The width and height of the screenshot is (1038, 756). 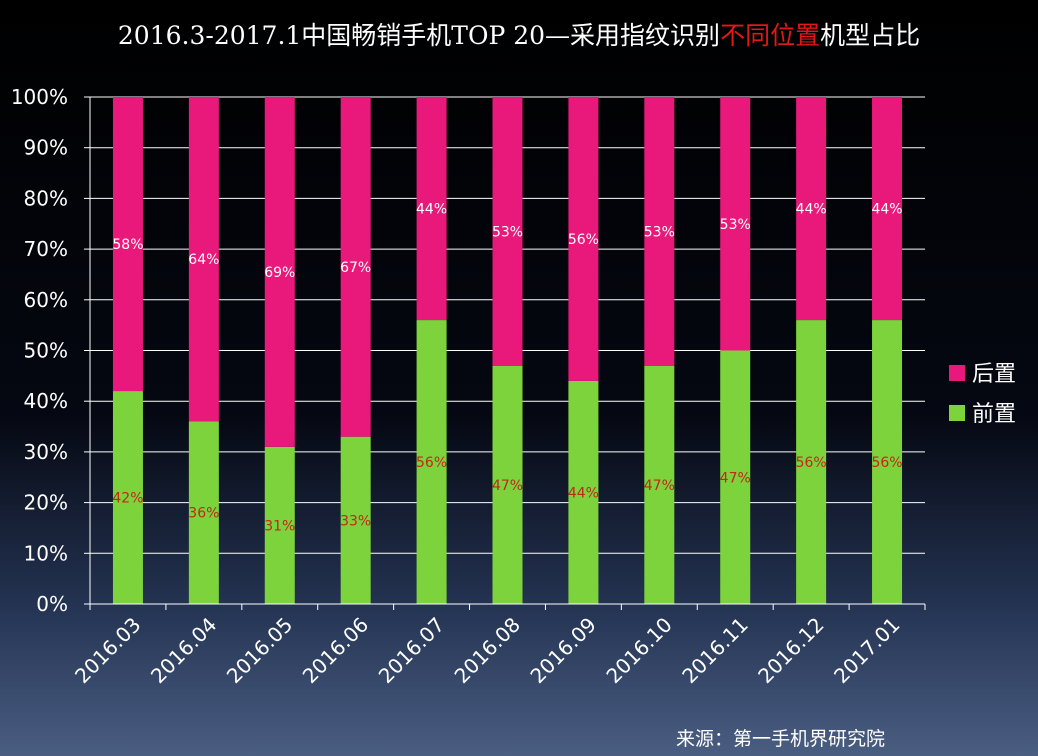 I want to click on y-axis-ticks: 0% 10% 20% 30% 40% 50% 60% 70% 80% 90% 100%, so click(x=39, y=350).